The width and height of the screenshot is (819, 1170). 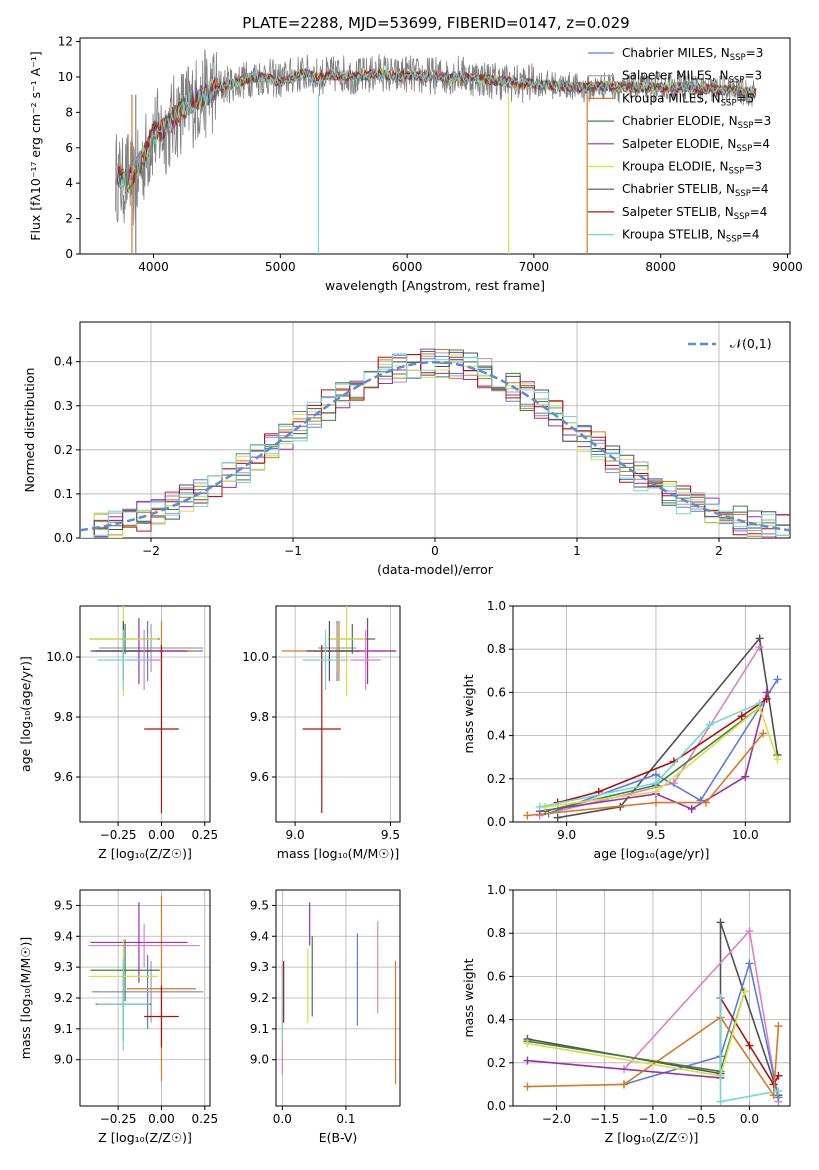 I want to click on y-tick-label: 0.8, so click(x=496, y=649).